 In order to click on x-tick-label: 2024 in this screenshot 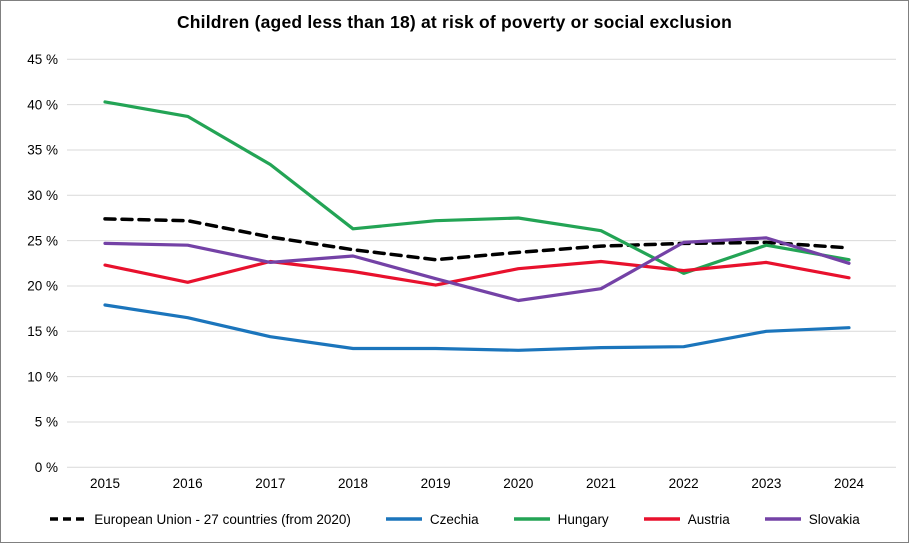, I will do `click(849, 483)`.